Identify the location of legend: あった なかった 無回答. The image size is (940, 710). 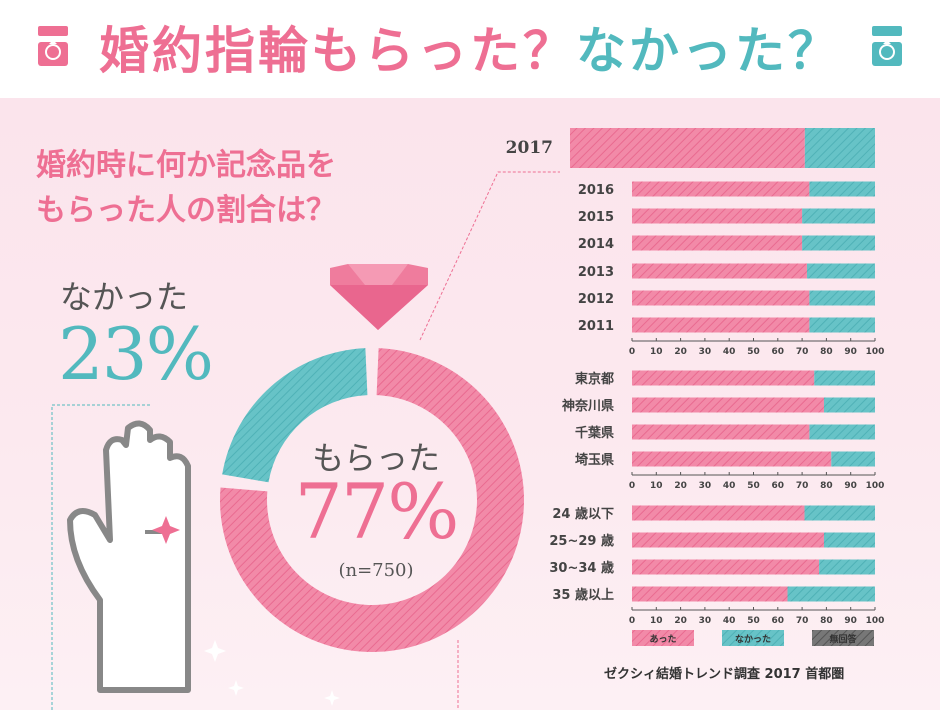
(753, 638).